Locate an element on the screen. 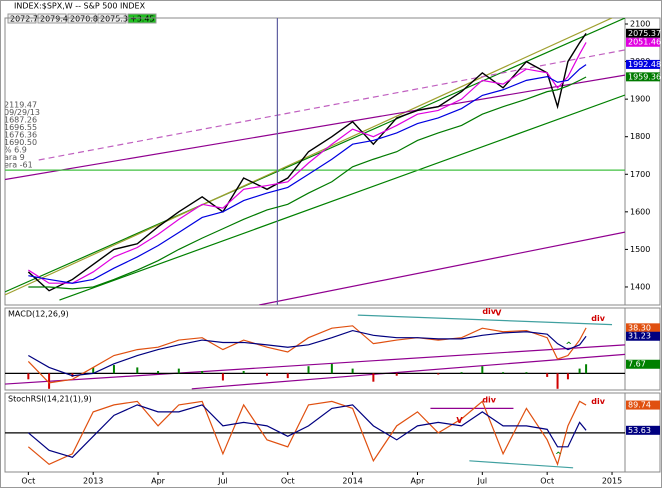 The image size is (662, 488). chart-title: INDEX:$SPX,W -- S&P 500 INDEX is located at coordinates (80, 6).